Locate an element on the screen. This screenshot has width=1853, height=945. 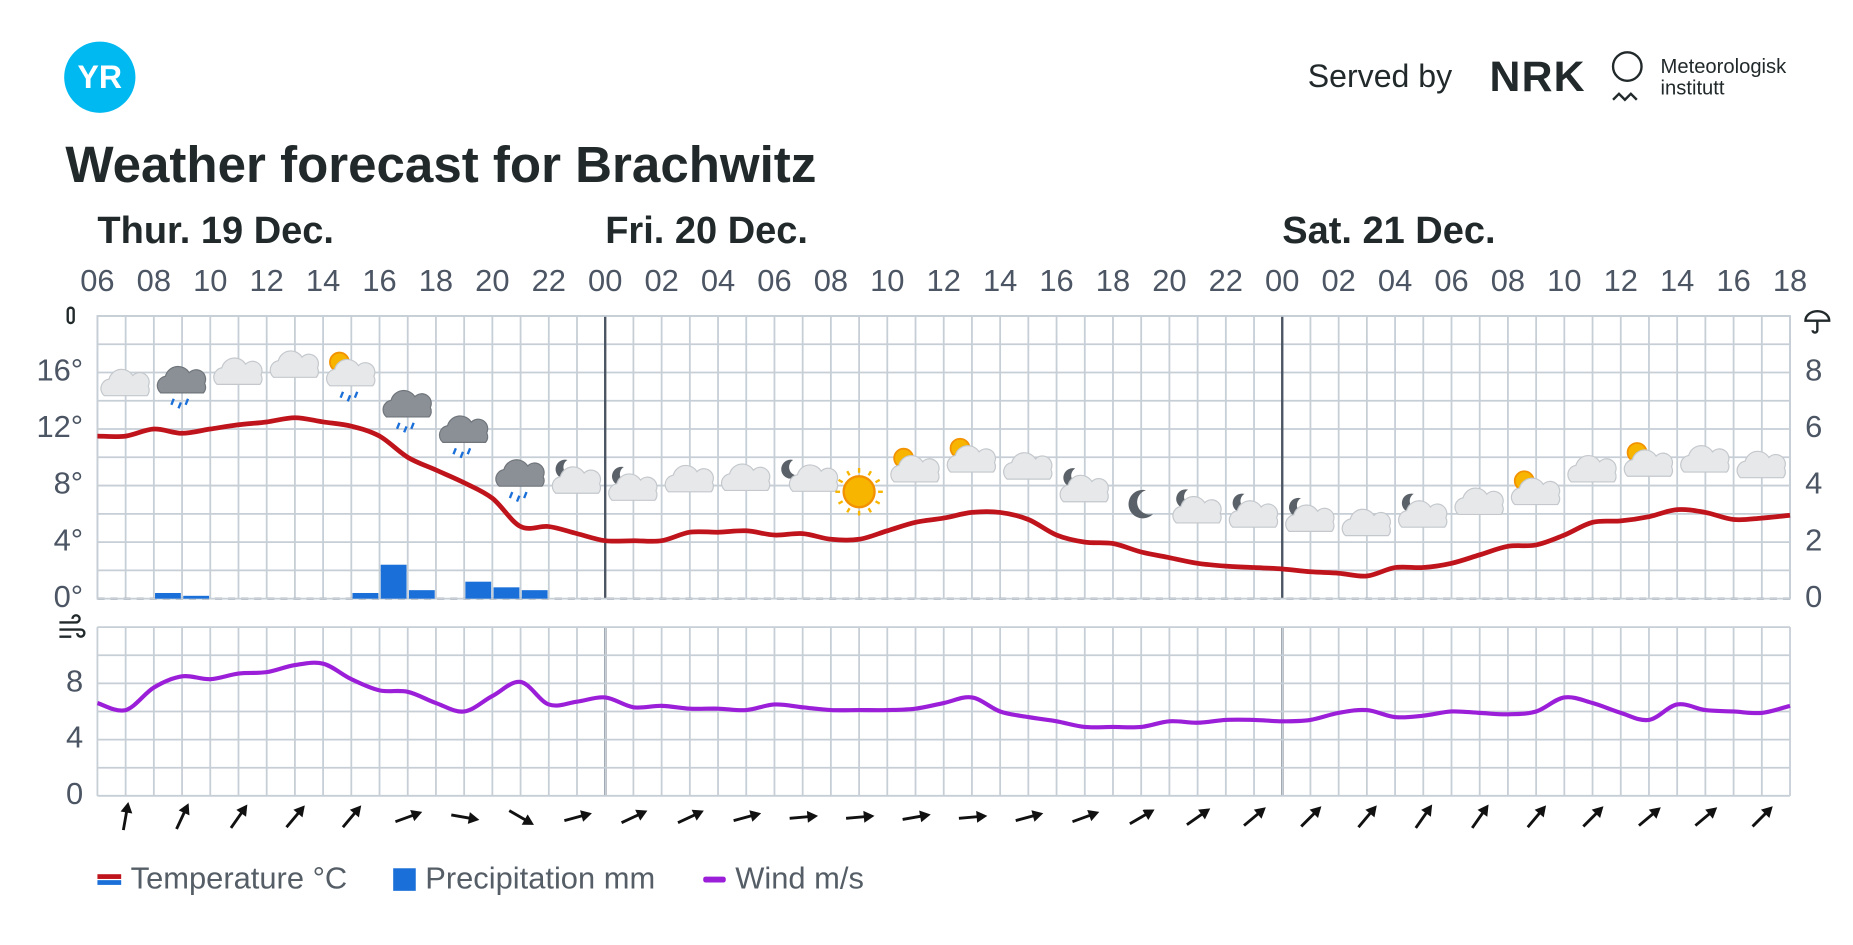
legend: Temperature °C Precipitation mm Wind m/s is located at coordinates (480, 877).